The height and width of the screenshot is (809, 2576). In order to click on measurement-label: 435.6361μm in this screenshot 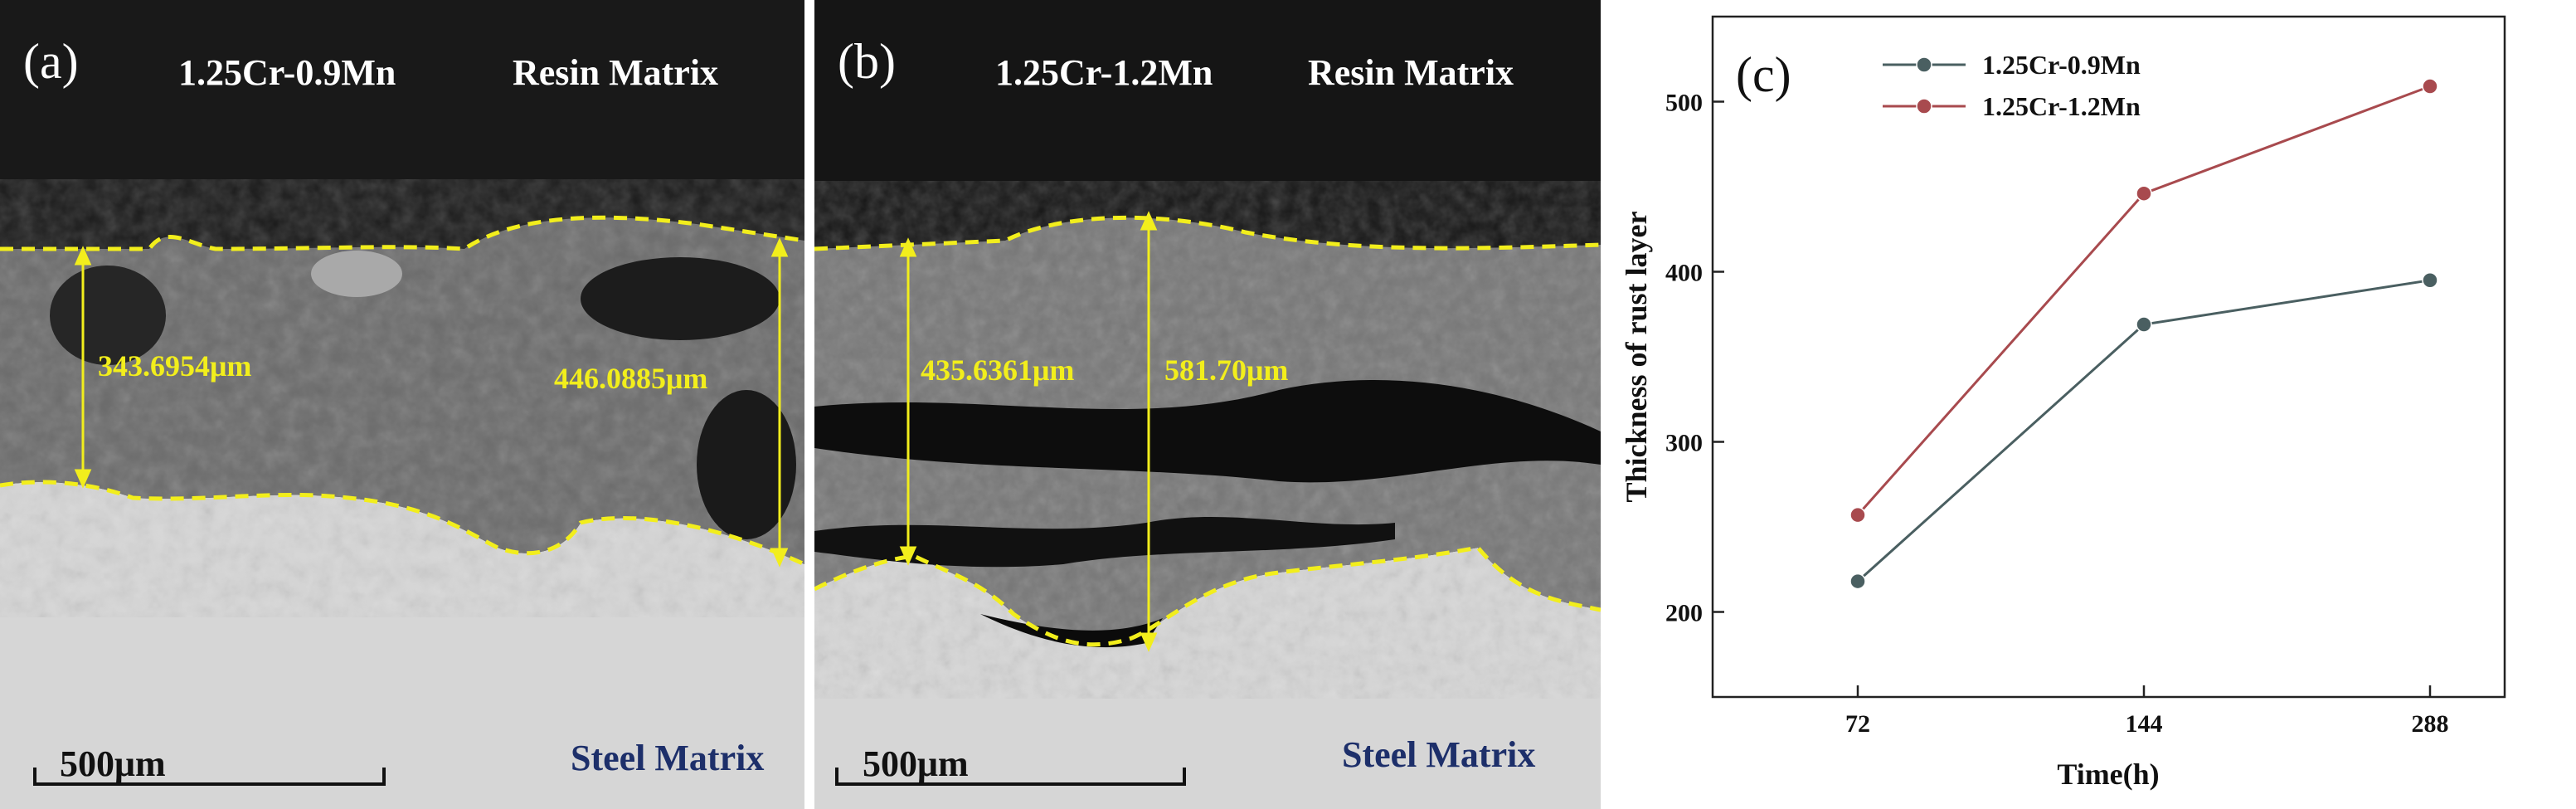, I will do `click(998, 370)`.